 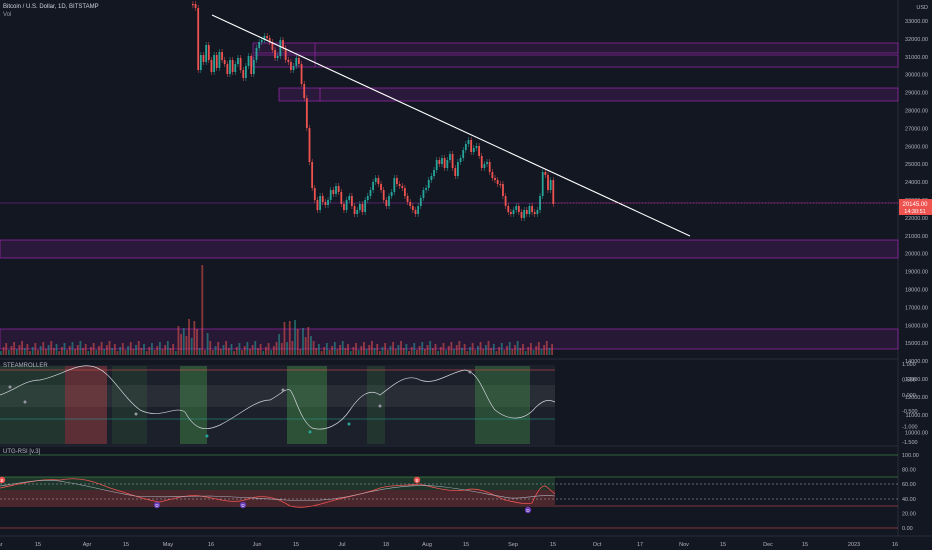 What do you see at coordinates (916, 291) in the screenshot?
I see `price-tick: 18000.00` at bounding box center [916, 291].